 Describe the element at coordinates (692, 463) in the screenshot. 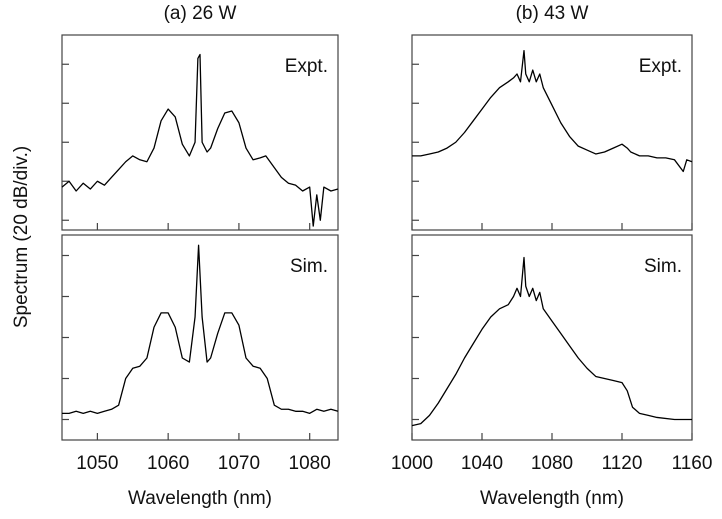

I see `x-tick-label: 1160` at that location.